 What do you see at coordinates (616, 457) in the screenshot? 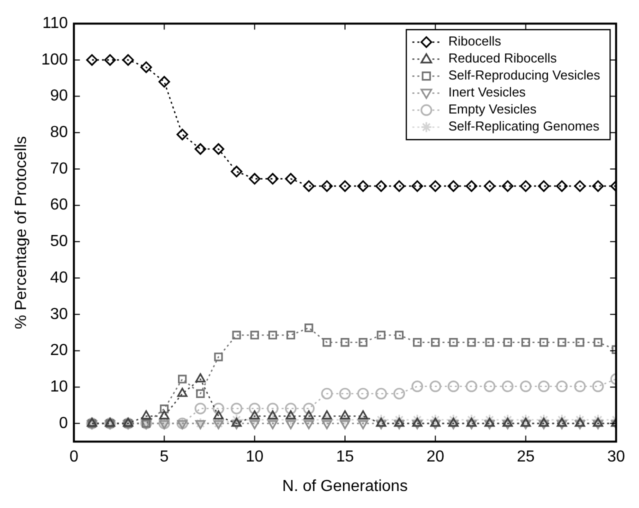
I see `x-tick-label: 30` at bounding box center [616, 457].